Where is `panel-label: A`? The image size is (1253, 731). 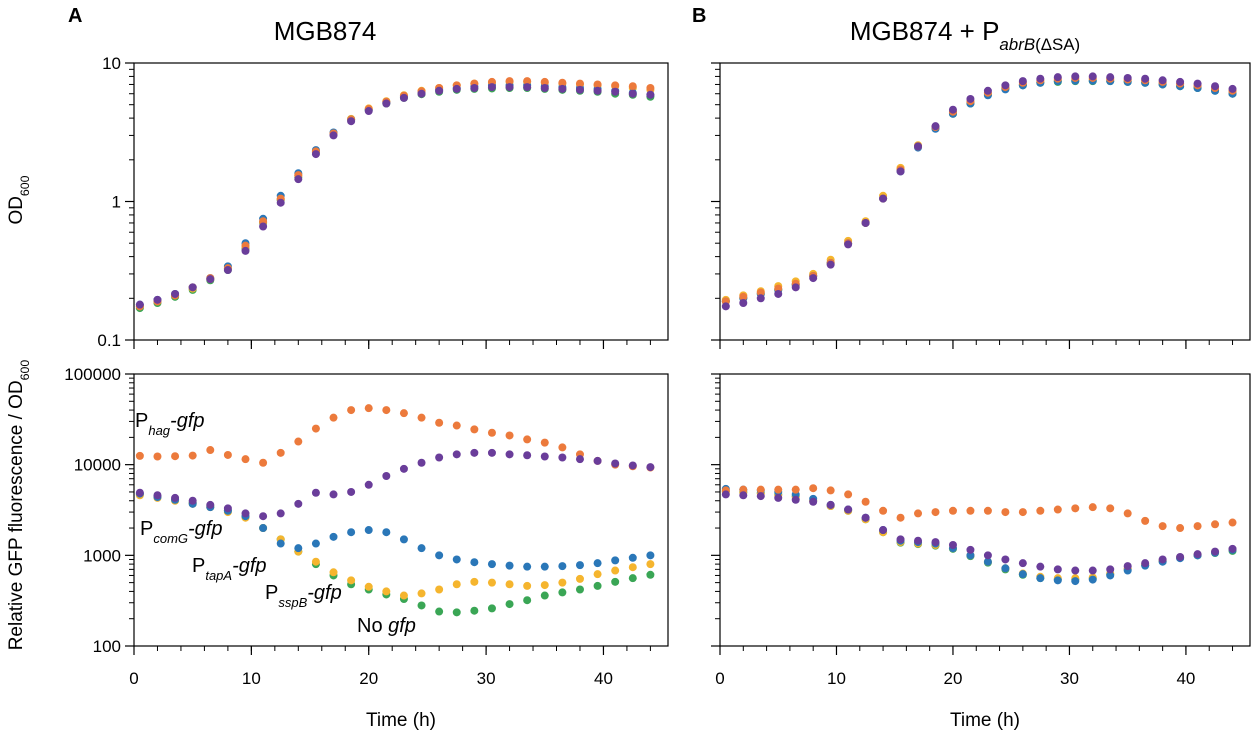
panel-label: A is located at coordinates (75, 16).